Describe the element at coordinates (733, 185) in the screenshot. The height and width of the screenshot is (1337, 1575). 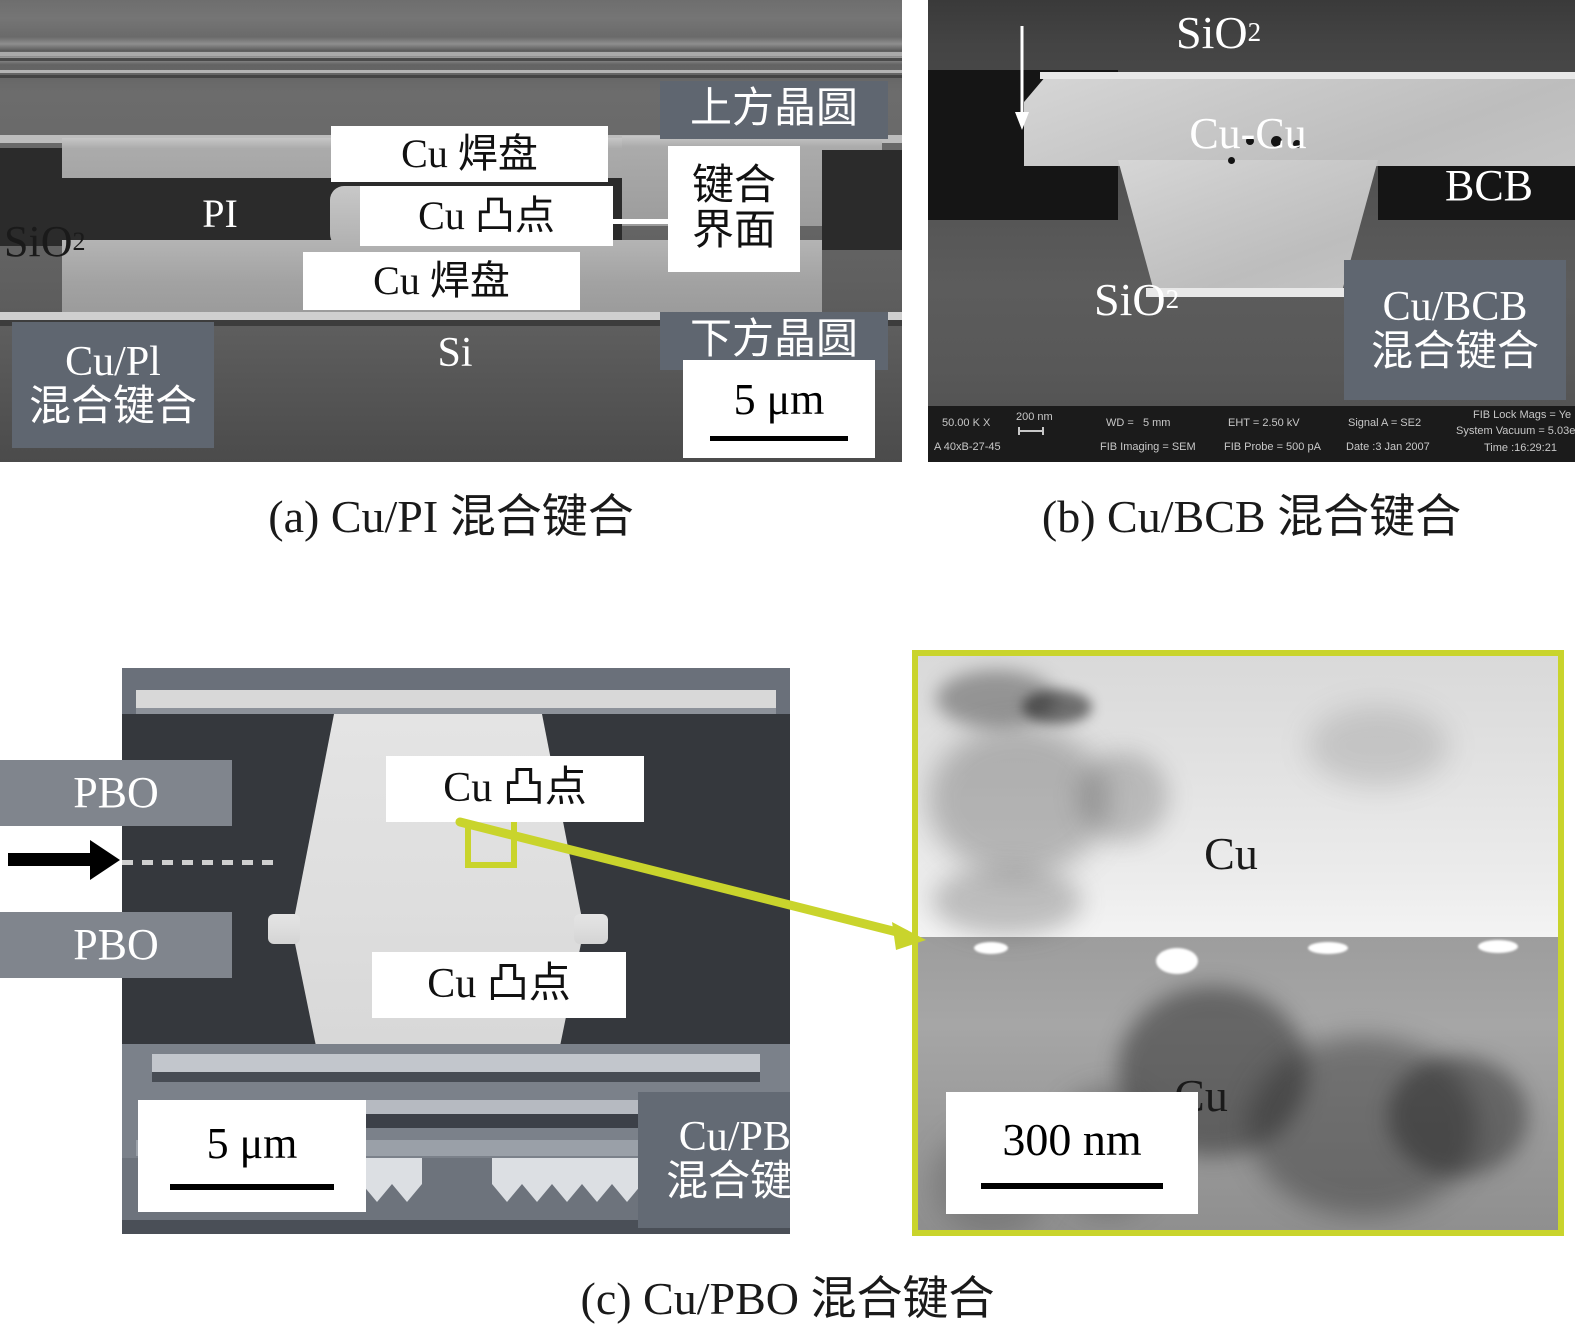
I see `panel-a-bond-interface-line1: 键合` at that location.